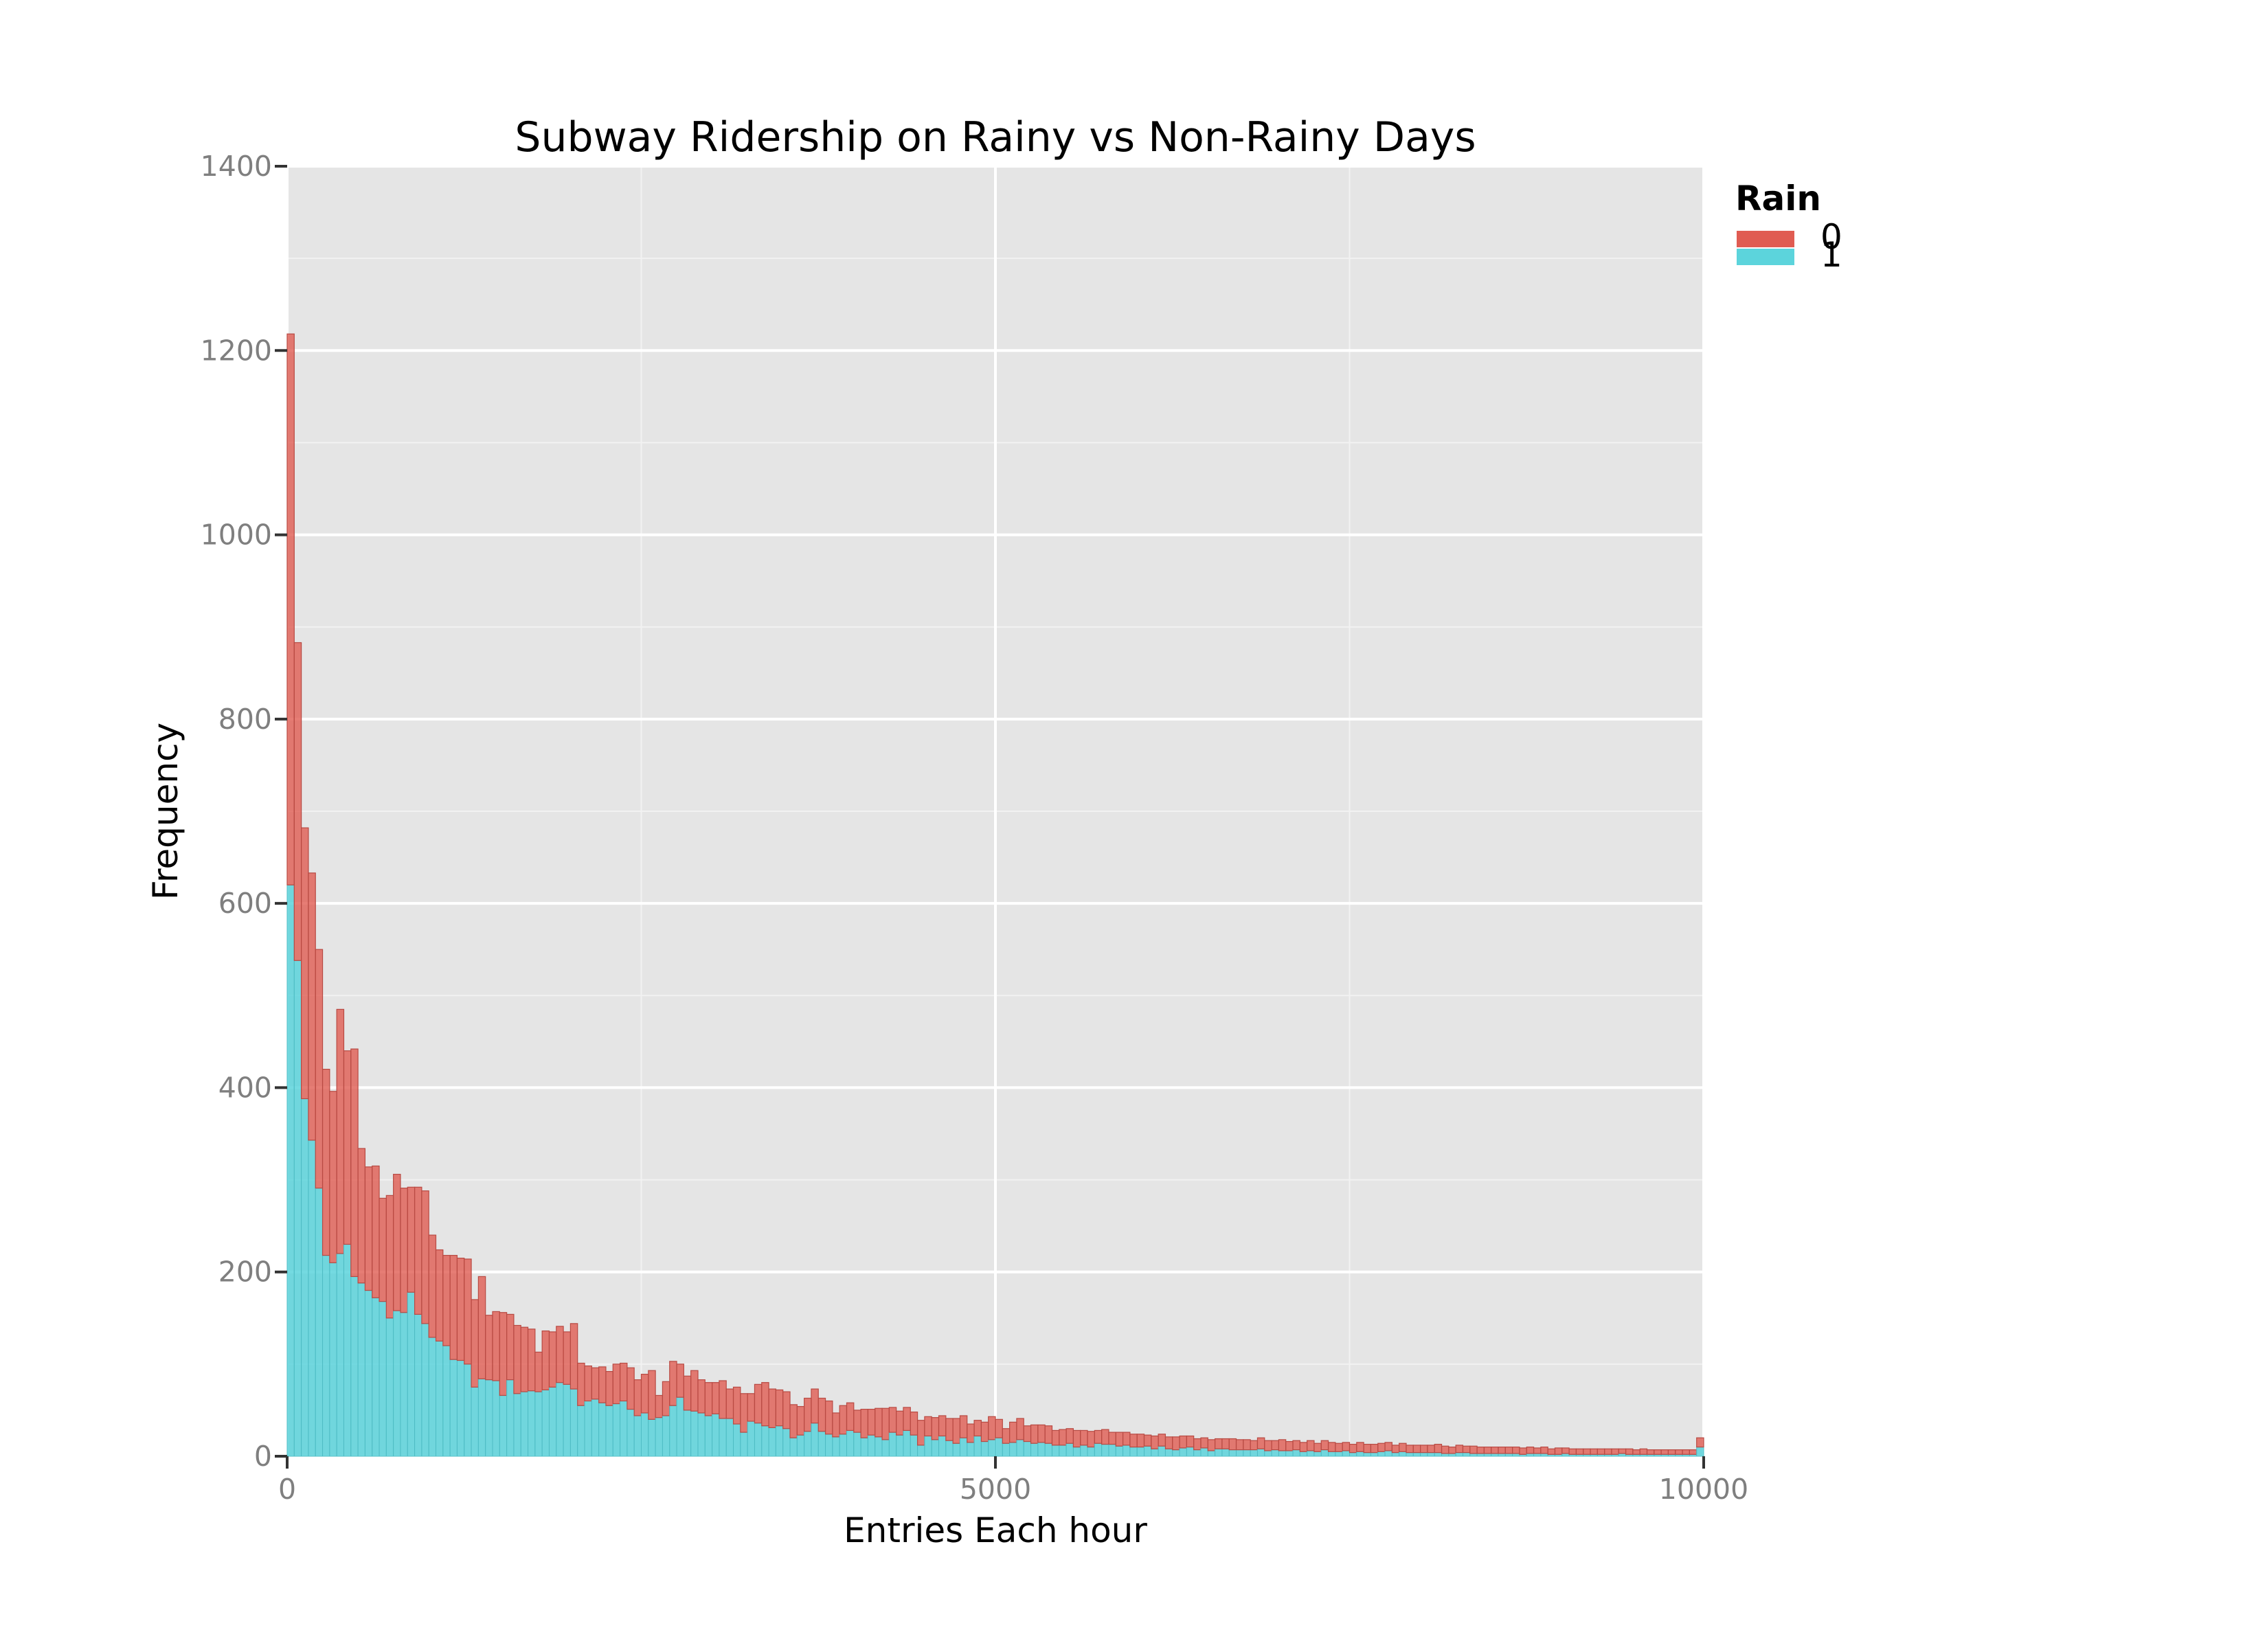 The width and height of the screenshot is (2267, 1652). Describe the element at coordinates (996, 1530) in the screenshot. I see `x-axis-label: Entries Each hour` at that location.